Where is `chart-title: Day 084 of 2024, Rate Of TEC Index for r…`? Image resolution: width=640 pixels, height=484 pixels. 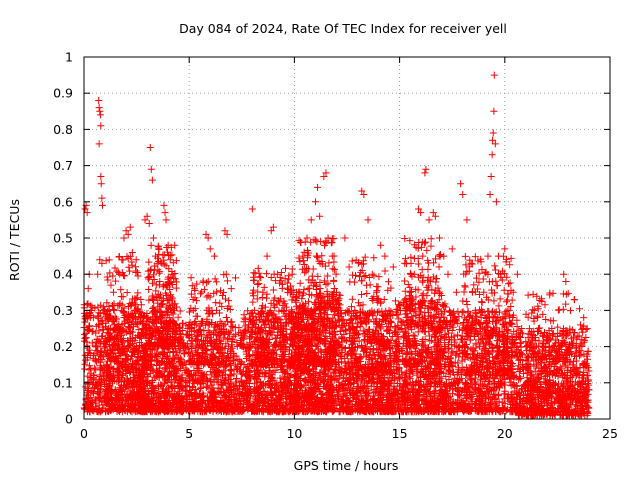 chart-title: Day 084 of 2024, Rate Of TEC Index for r… is located at coordinates (343, 28).